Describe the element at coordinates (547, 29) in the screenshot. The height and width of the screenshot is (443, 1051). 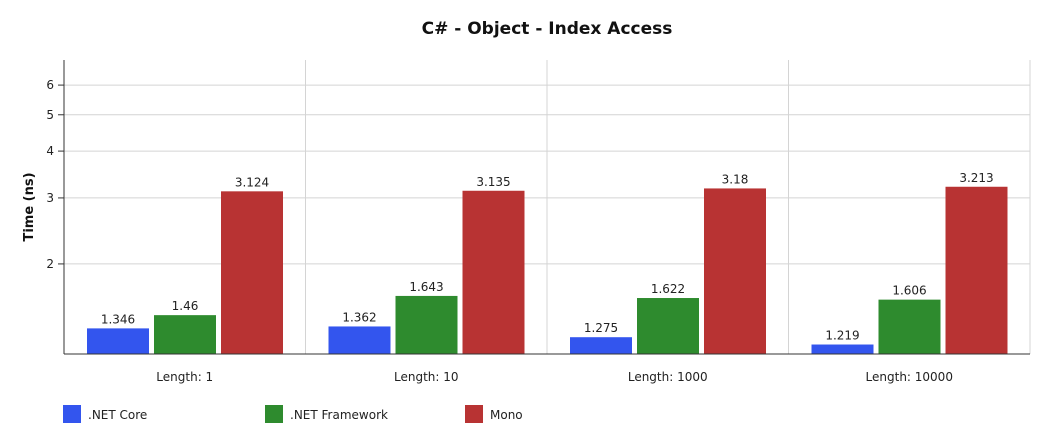
I see `chart-title: C# - Object - Index Access` at that location.